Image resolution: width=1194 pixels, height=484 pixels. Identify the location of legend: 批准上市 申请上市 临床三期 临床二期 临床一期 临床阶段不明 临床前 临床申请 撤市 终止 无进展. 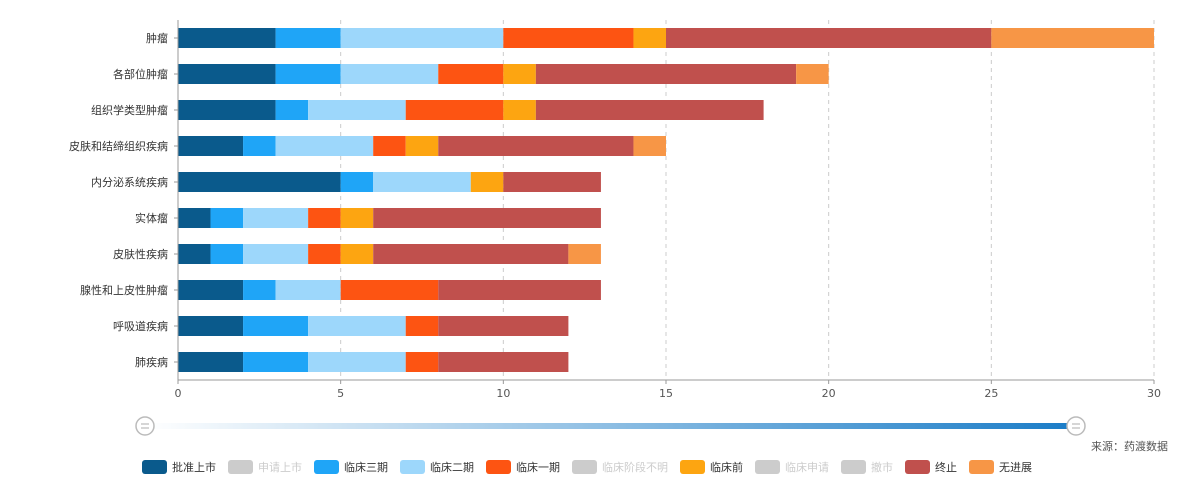
(587, 467).